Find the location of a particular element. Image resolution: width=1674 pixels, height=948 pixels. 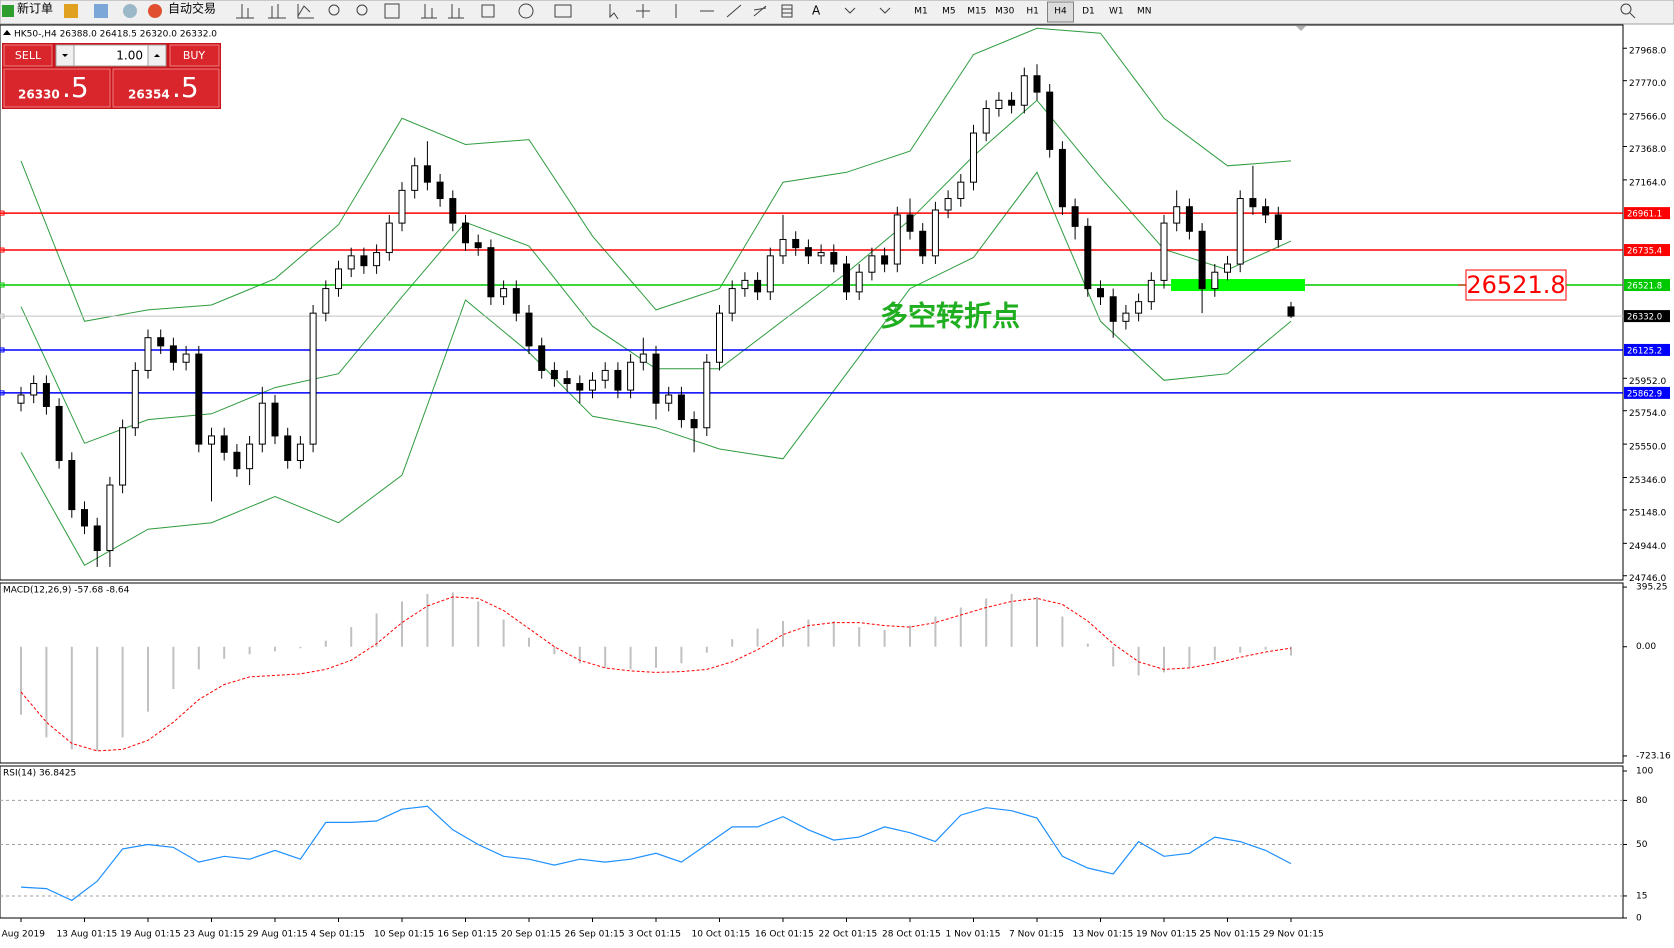

macd-tick-label: -723.16 is located at coordinates (1653, 756).